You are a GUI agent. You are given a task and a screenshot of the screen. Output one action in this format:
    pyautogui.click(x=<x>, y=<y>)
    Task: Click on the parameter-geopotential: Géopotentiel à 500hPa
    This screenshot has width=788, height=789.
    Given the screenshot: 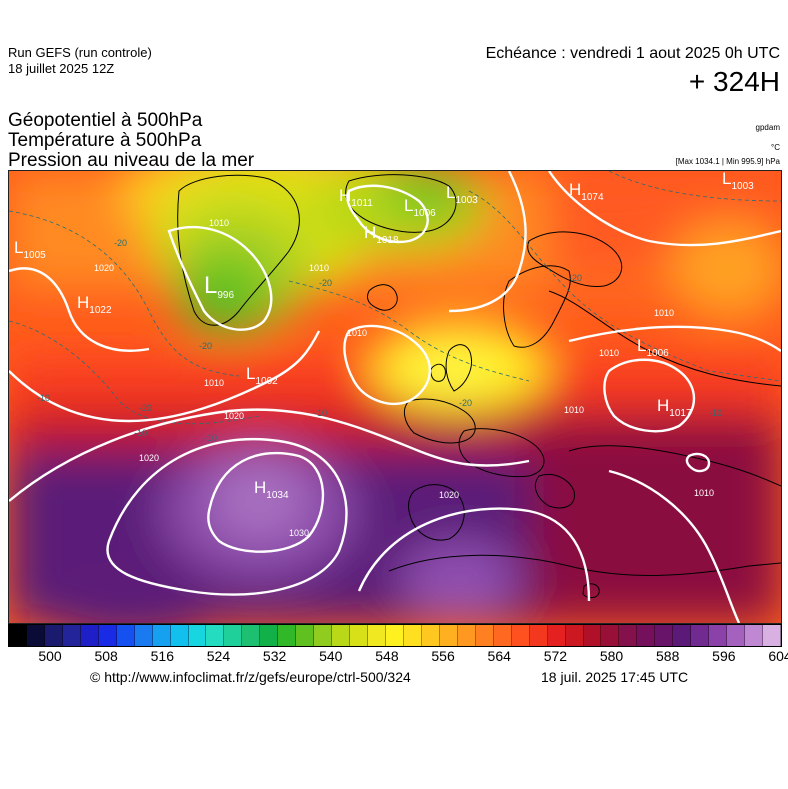 What is the action you would take?
    pyautogui.click(x=105, y=120)
    